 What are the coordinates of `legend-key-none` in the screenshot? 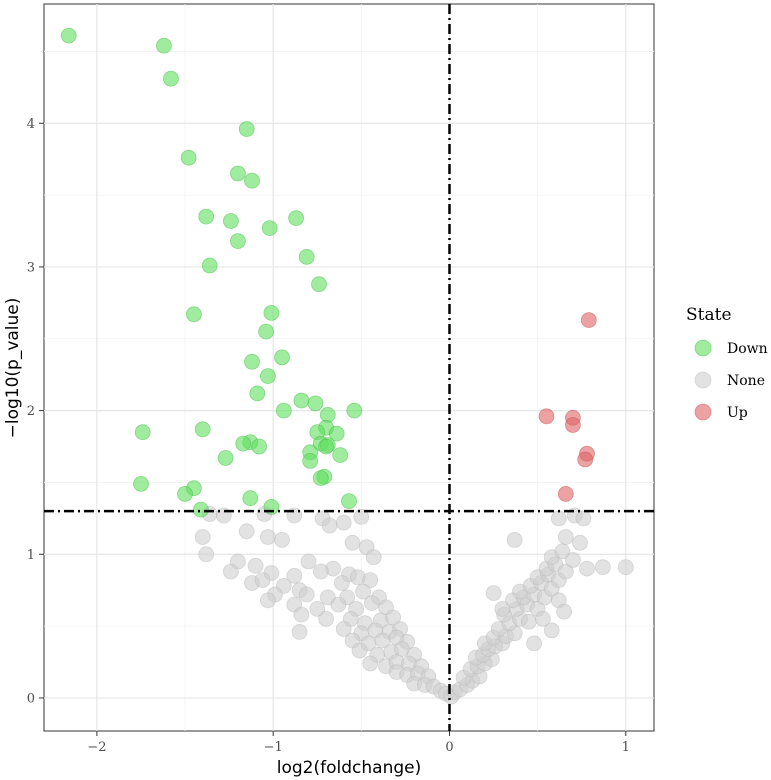 It's located at (703, 380).